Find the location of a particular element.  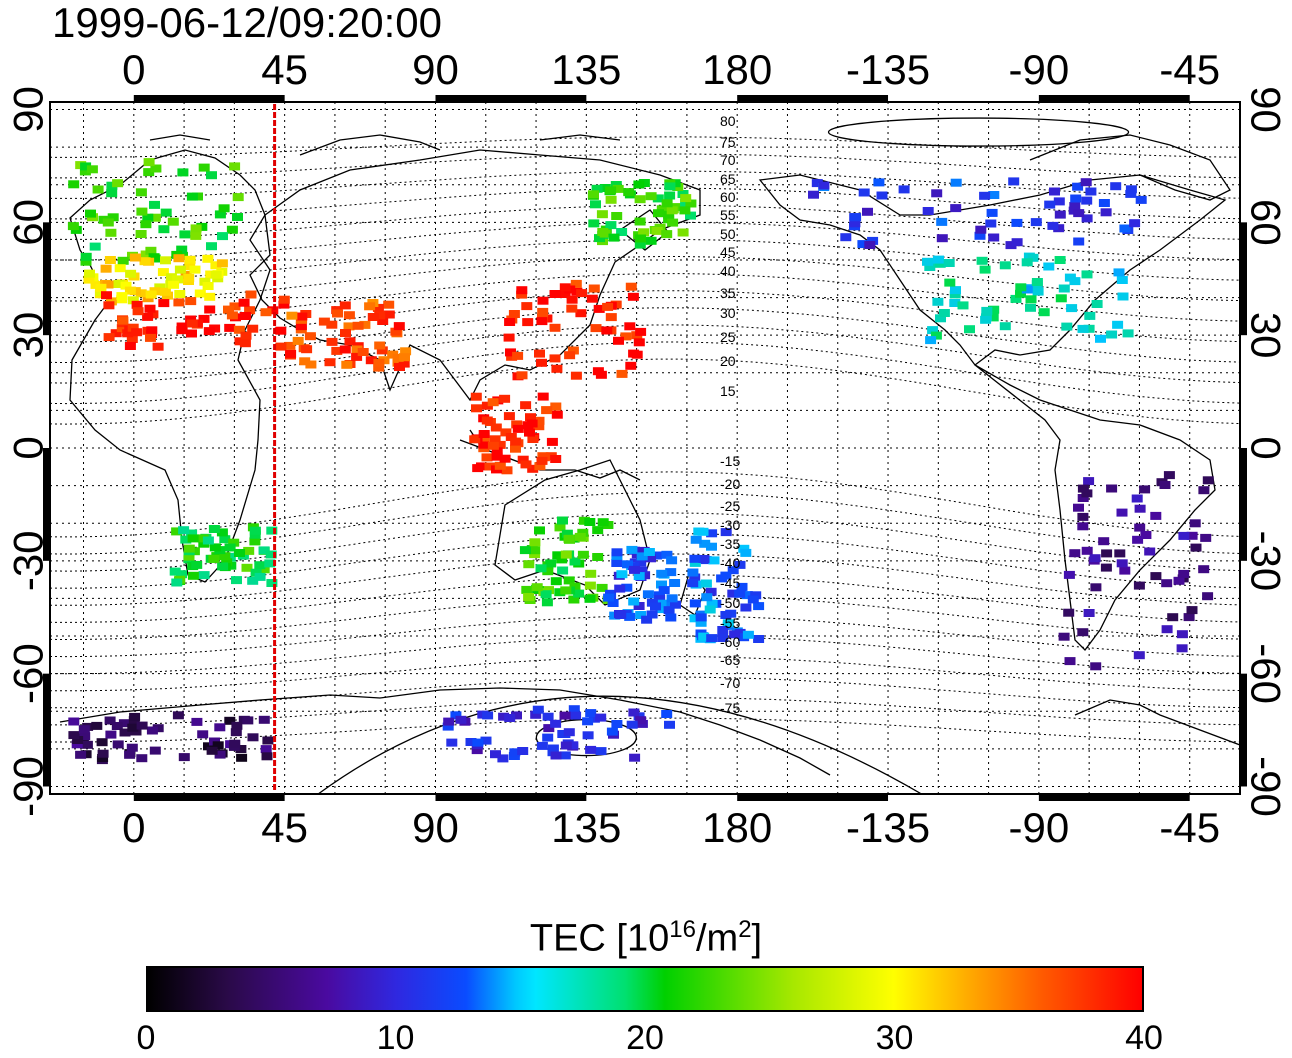

contour-line is located at coordinates (645, 692).